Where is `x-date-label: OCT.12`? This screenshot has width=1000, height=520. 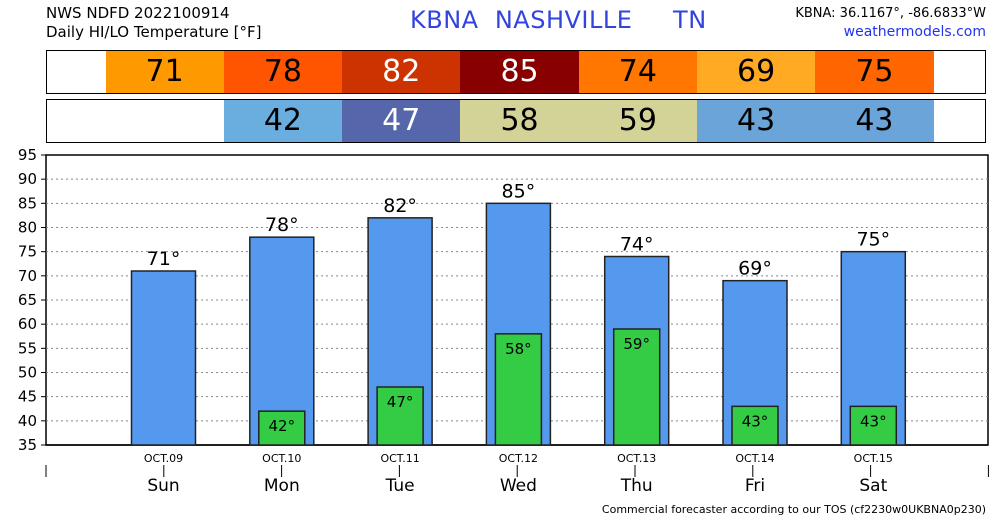 x-date-label: OCT.12 is located at coordinates (518, 458).